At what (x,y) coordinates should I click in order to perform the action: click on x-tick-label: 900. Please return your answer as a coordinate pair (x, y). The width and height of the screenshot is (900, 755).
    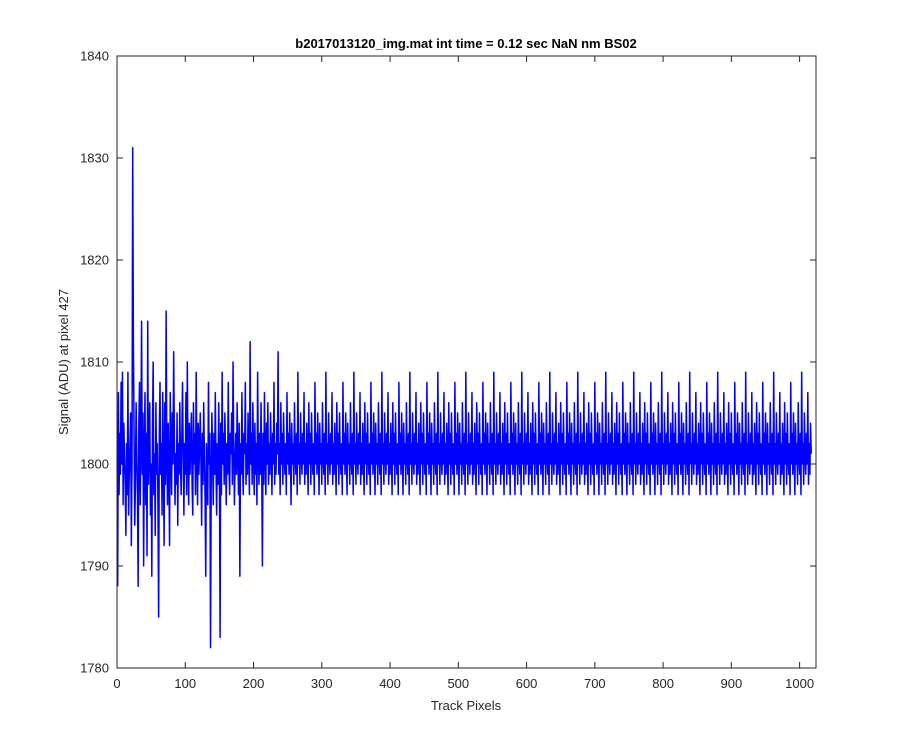
    Looking at the image, I should click on (732, 683).